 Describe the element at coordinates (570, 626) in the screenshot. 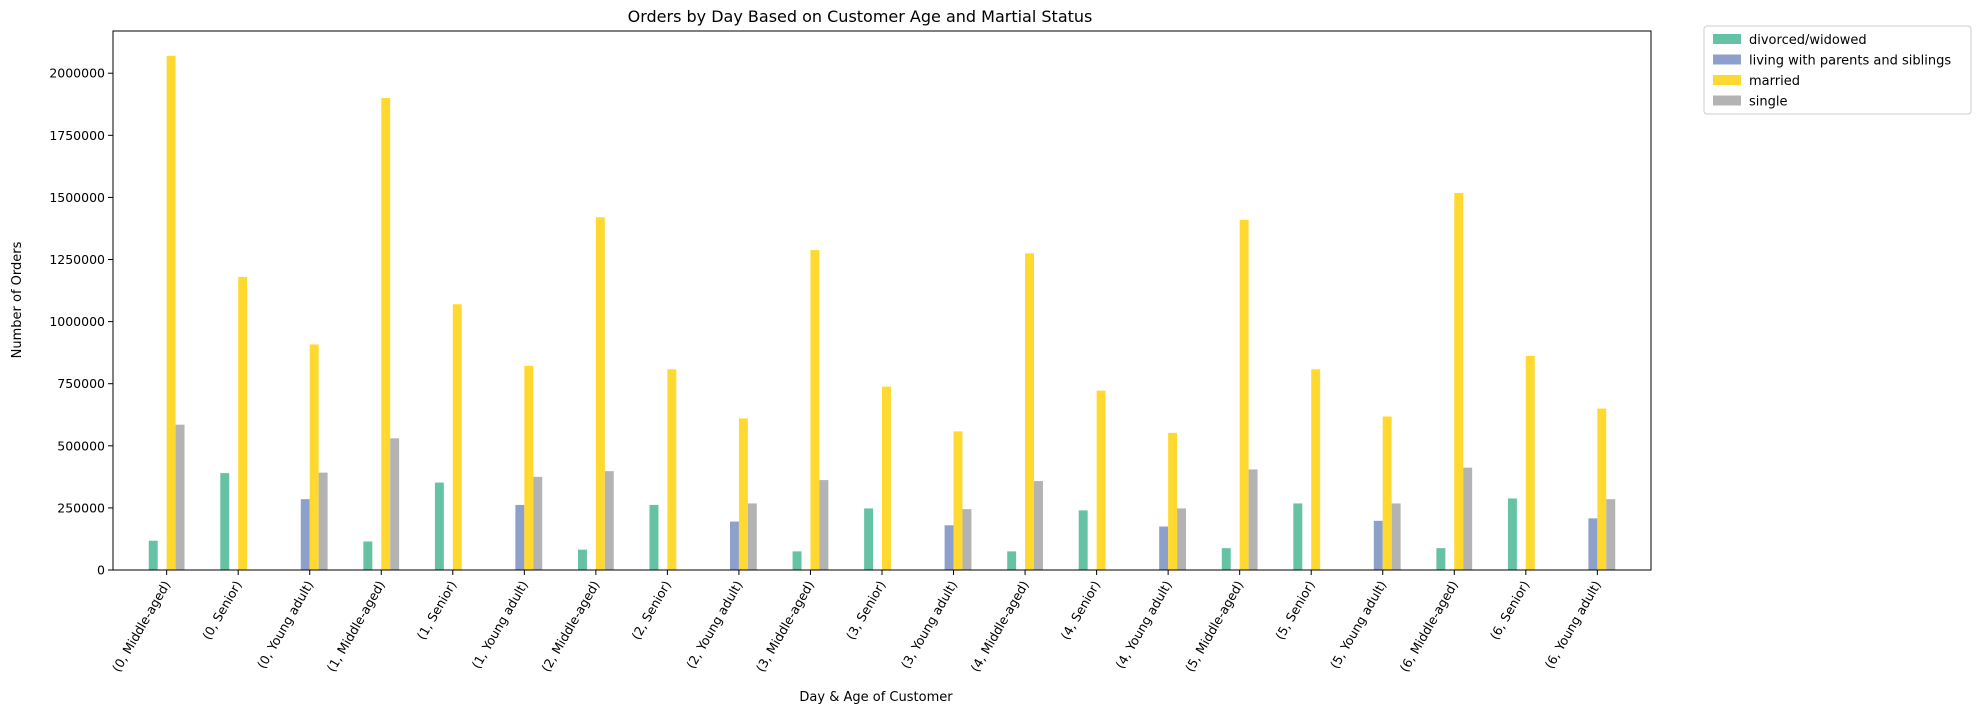

I see `x-tick-label: (2, Middle-aged)` at that location.